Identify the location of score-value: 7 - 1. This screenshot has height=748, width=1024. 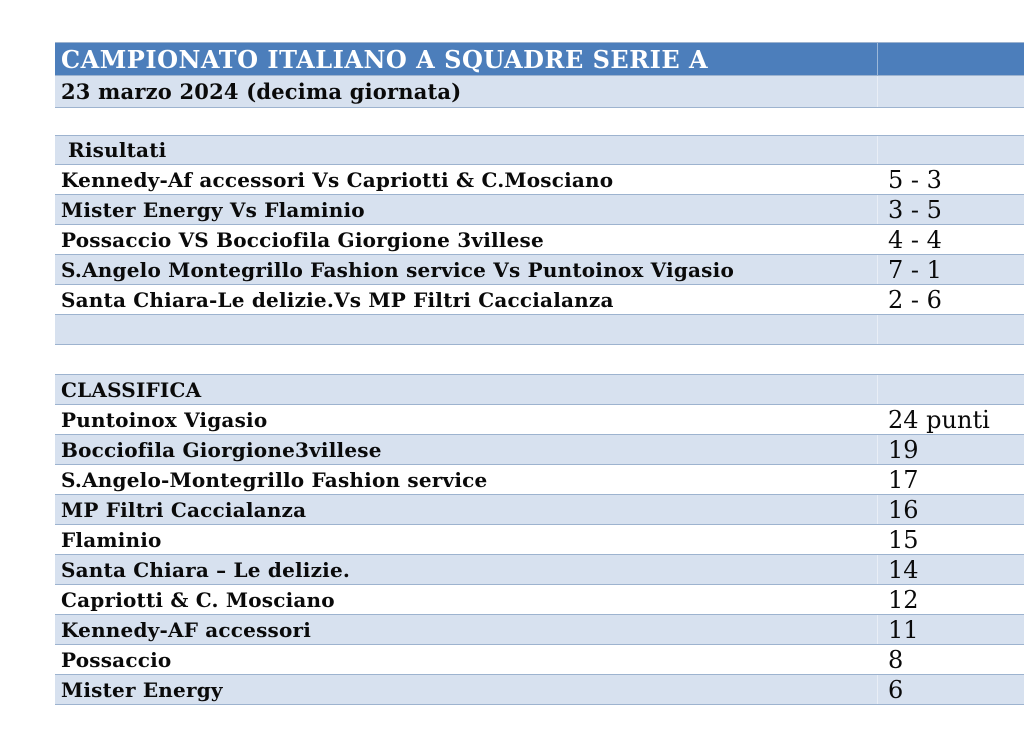
(950, 269).